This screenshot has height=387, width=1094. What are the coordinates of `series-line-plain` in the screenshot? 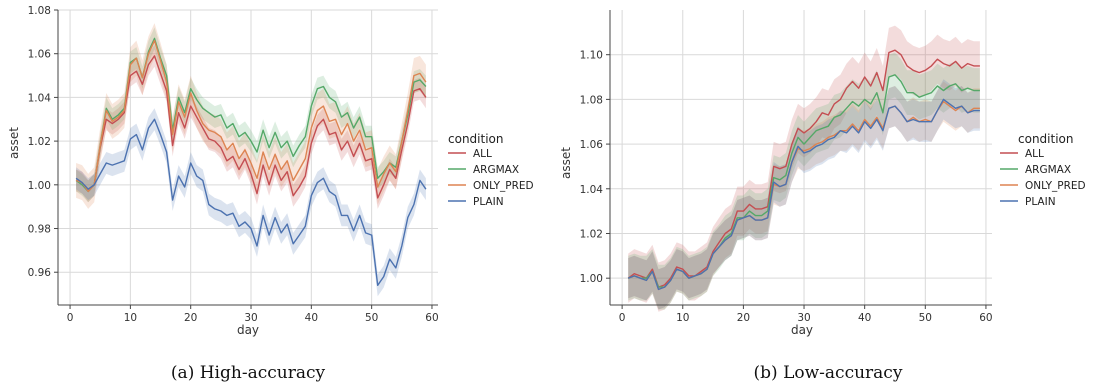 It's located at (251, 202).